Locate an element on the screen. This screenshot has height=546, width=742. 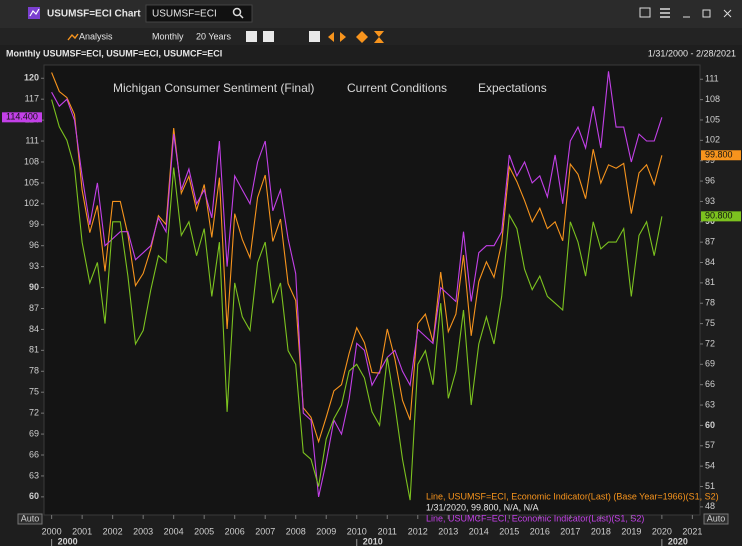
y-tick-label: 60 is located at coordinates (34, 496).